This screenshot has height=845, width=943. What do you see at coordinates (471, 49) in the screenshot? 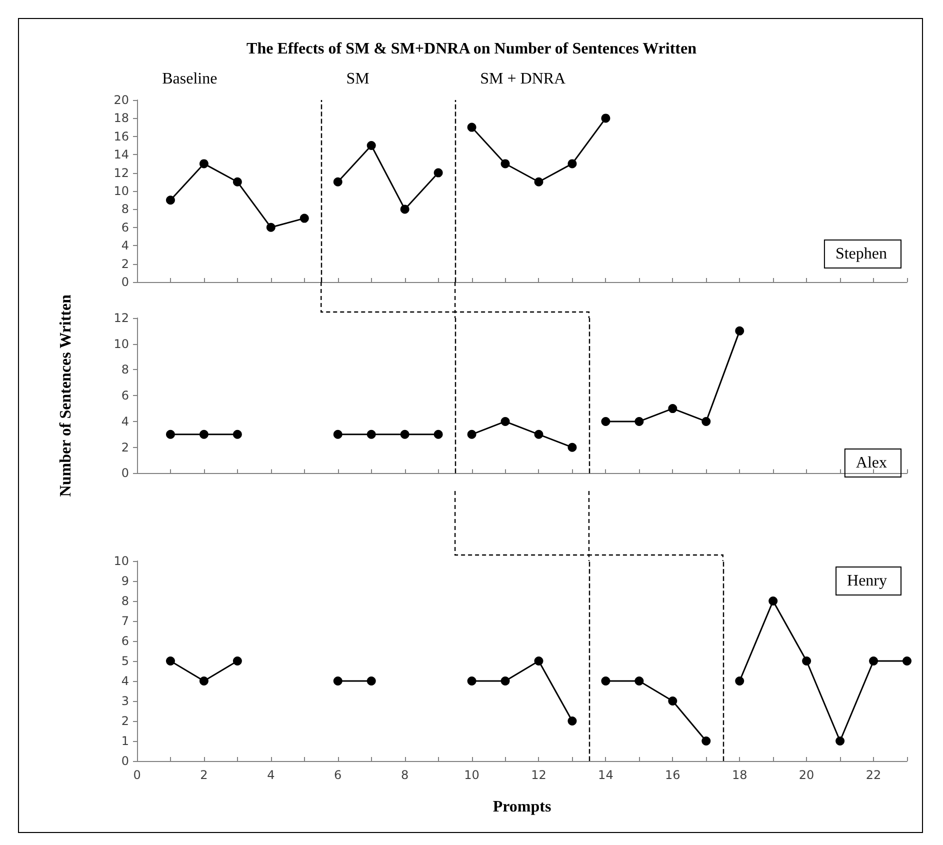
I see `chart-title: The Effects of SM & SM+DNRA on Number of Sentences Written` at bounding box center [471, 49].